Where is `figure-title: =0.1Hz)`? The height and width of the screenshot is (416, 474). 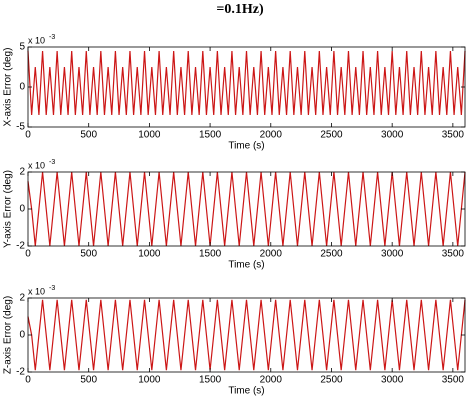
figure-title: =0.1Hz) is located at coordinates (240, 9).